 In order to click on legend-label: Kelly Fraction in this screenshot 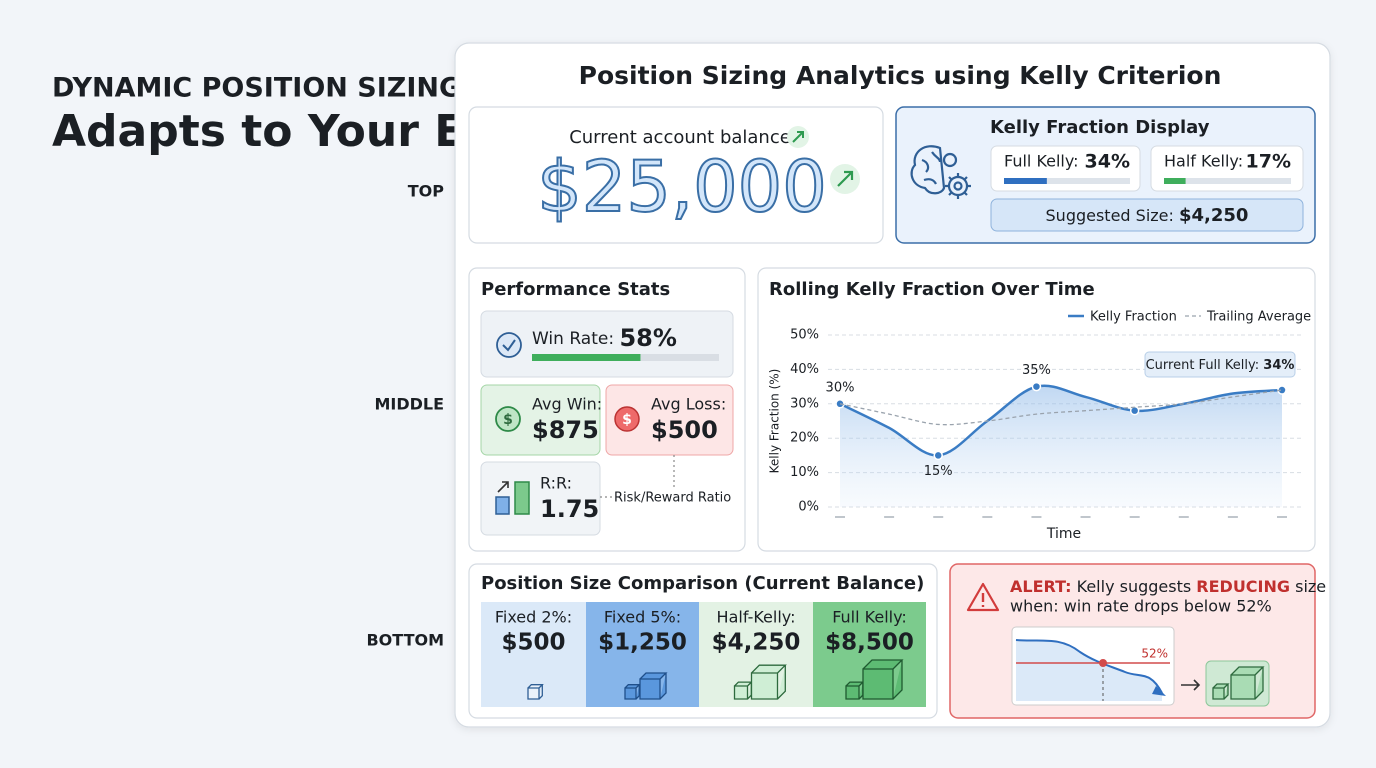, I will do `click(1133, 317)`.